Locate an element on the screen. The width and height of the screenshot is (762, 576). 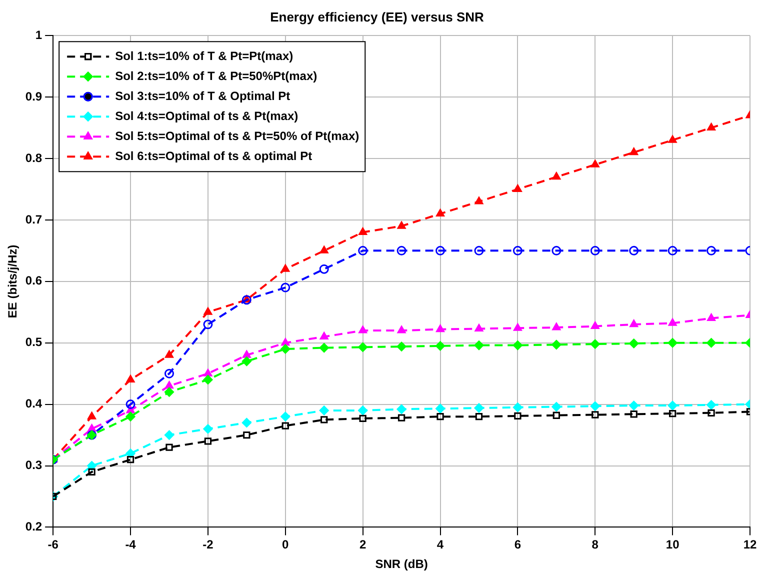
y-tick-label: 0.7 is located at coordinates (33, 219).